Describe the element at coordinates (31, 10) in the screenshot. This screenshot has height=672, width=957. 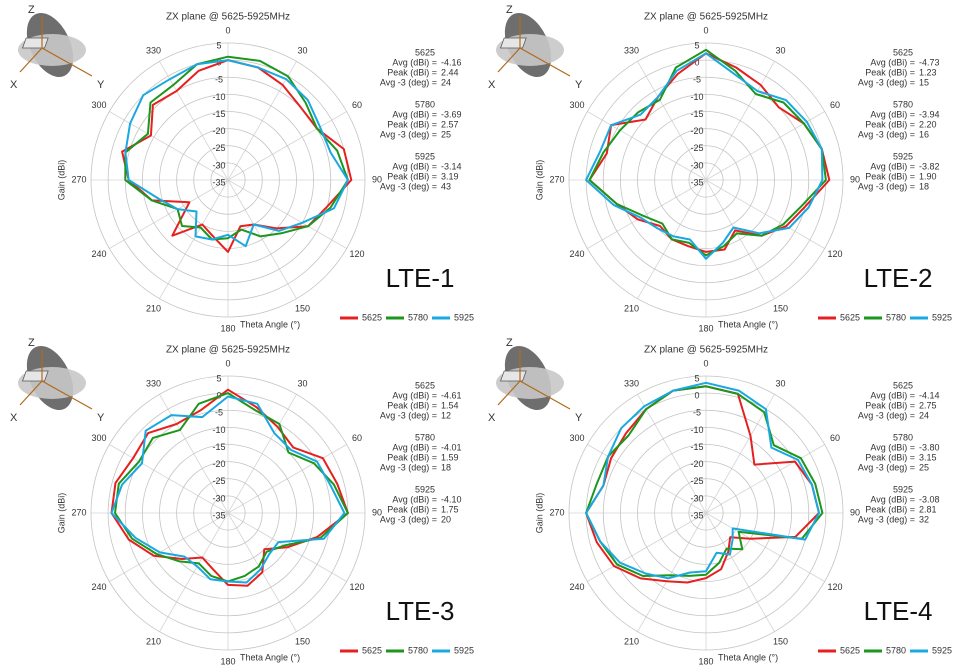
I see `axis-letter: Z` at that location.